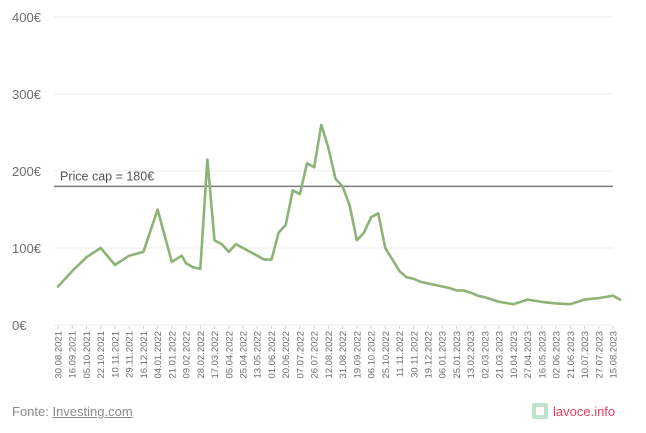 The width and height of the screenshot is (646, 433). Describe the element at coordinates (571, 355) in the screenshot. I see `x-tick-label: 21.06.2023` at that location.